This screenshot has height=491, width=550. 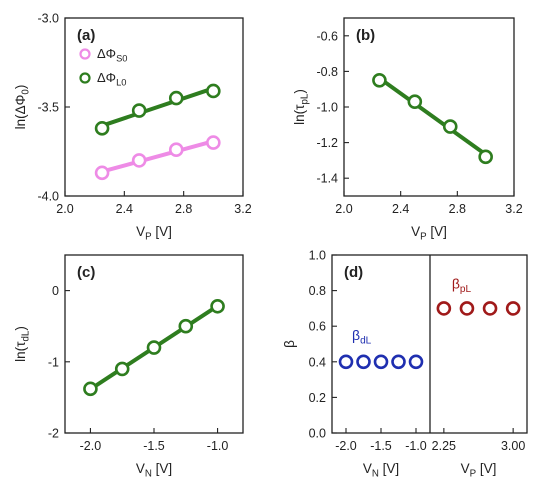 I want to click on y-tick-label: -4.0, so click(x=48, y=197).